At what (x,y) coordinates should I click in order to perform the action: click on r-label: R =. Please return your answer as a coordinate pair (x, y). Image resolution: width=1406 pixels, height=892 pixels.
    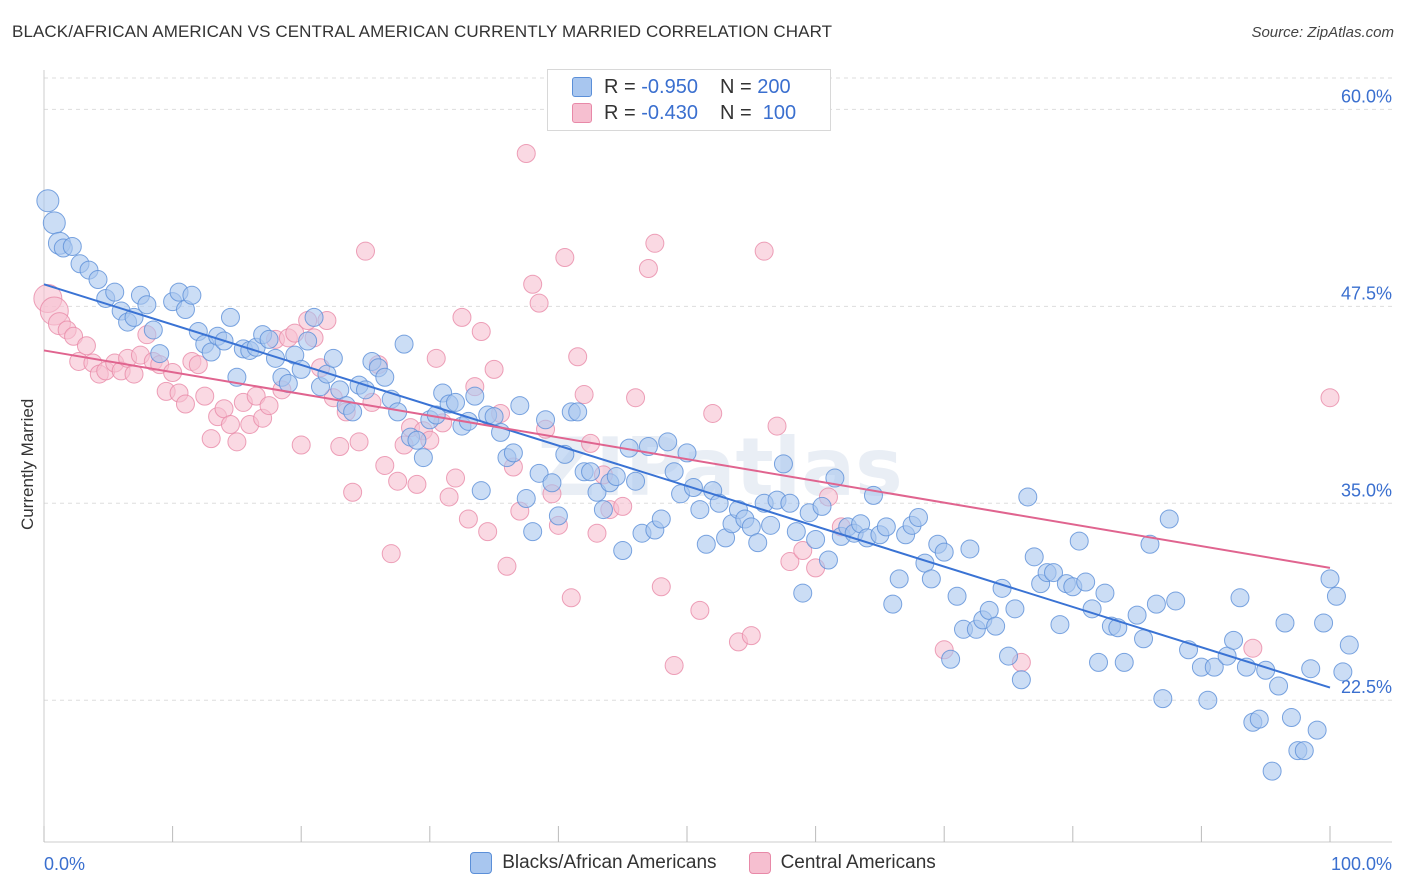
    Looking at the image, I should click on (620, 112).